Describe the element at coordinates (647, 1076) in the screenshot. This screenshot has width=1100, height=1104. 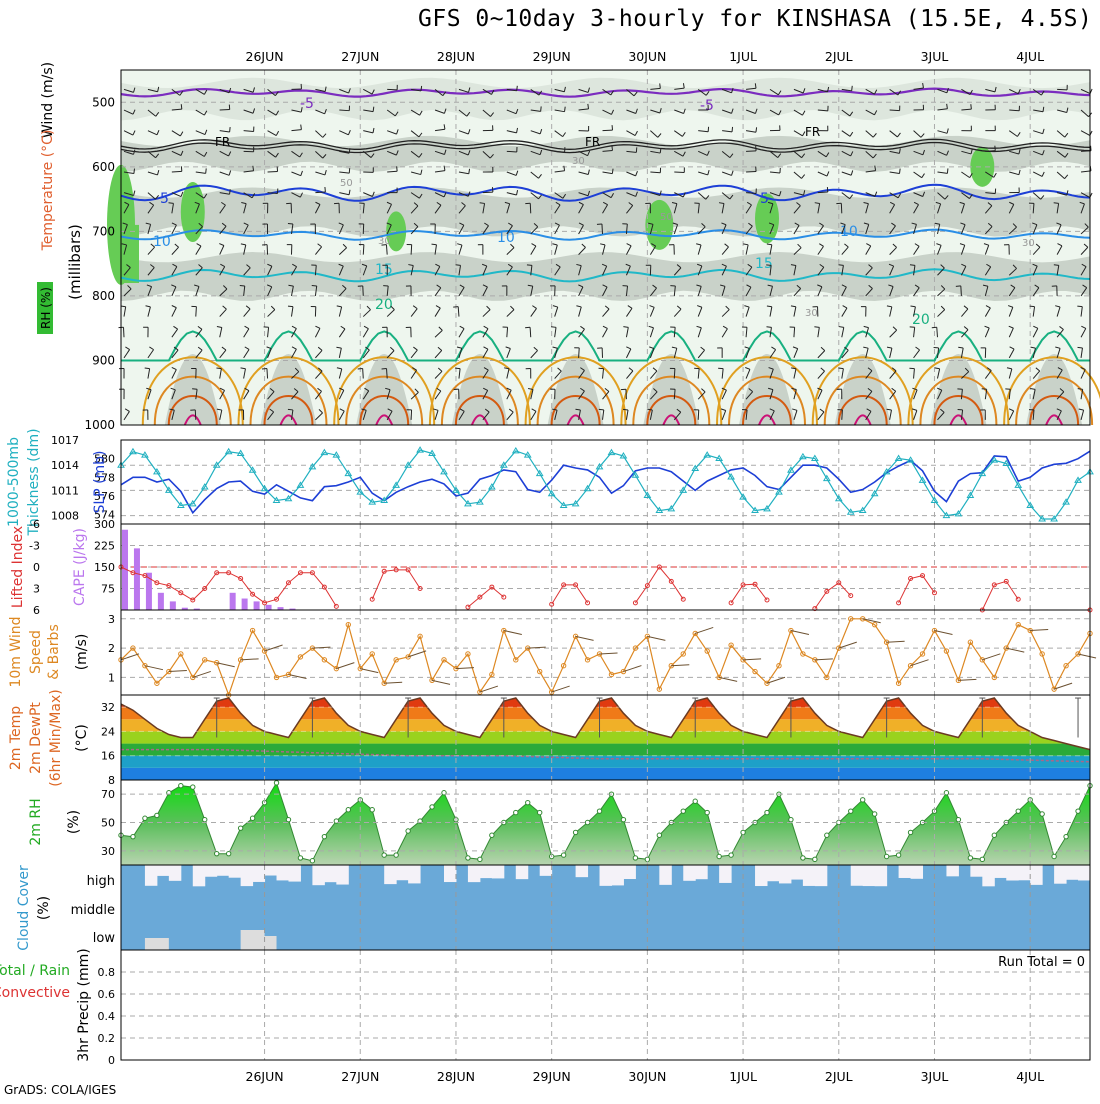
I see `date-label-bottom: 30JUN` at that location.